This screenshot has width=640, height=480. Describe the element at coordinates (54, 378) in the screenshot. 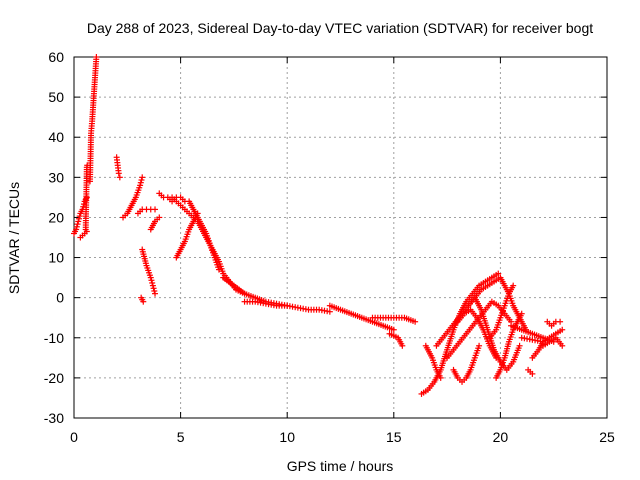

I see `y-tick-label: -20` at that location.